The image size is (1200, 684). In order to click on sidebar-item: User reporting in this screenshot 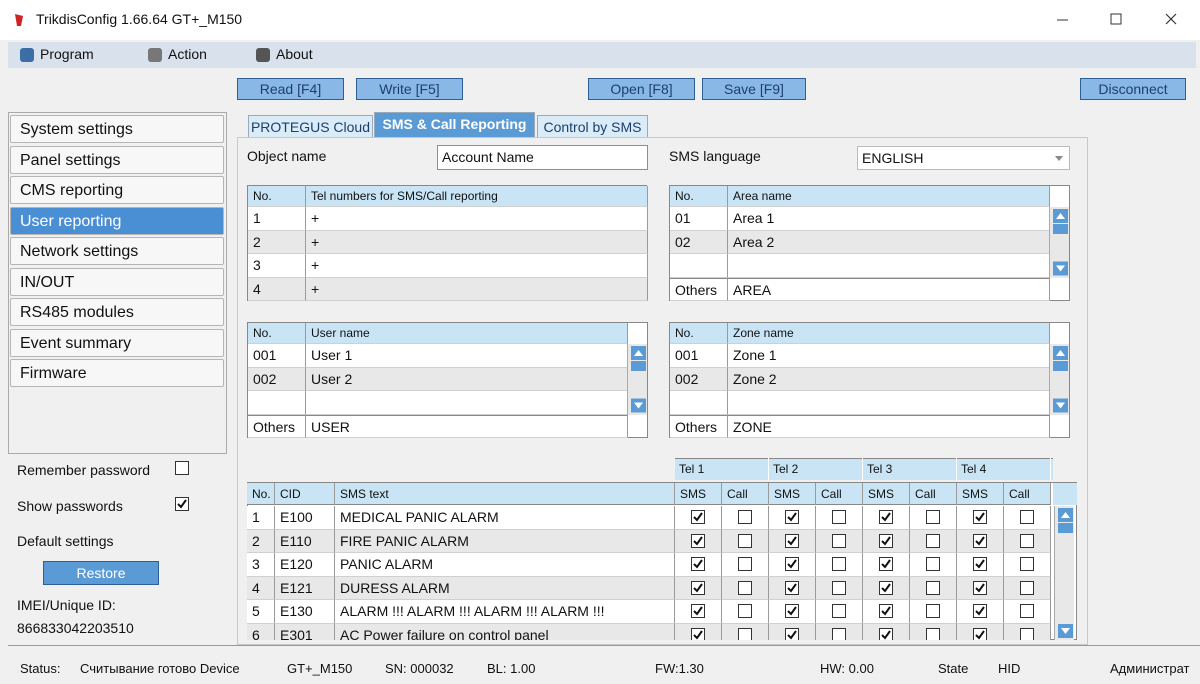, I will do `click(117, 220)`.